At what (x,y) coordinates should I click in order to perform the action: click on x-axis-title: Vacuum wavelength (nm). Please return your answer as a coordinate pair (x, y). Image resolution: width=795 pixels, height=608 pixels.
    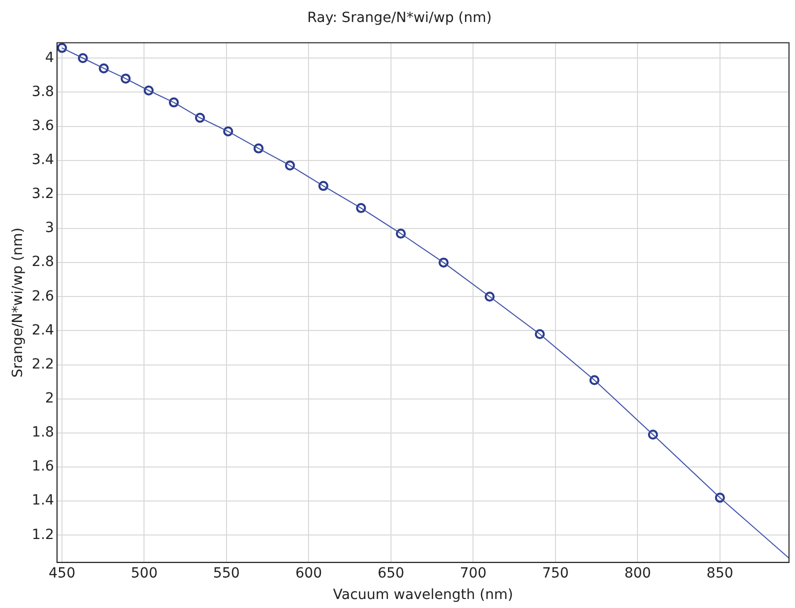
    Looking at the image, I should click on (423, 595).